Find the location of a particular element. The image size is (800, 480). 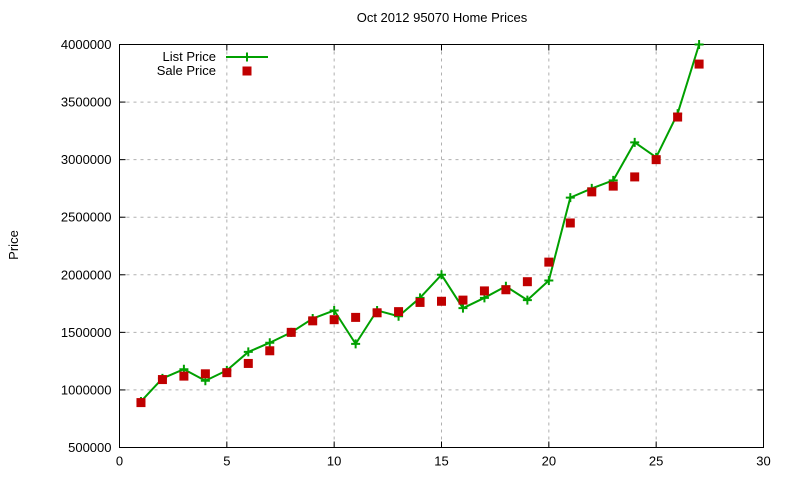

legend-item-list-price: List Price is located at coordinates (204, 57).